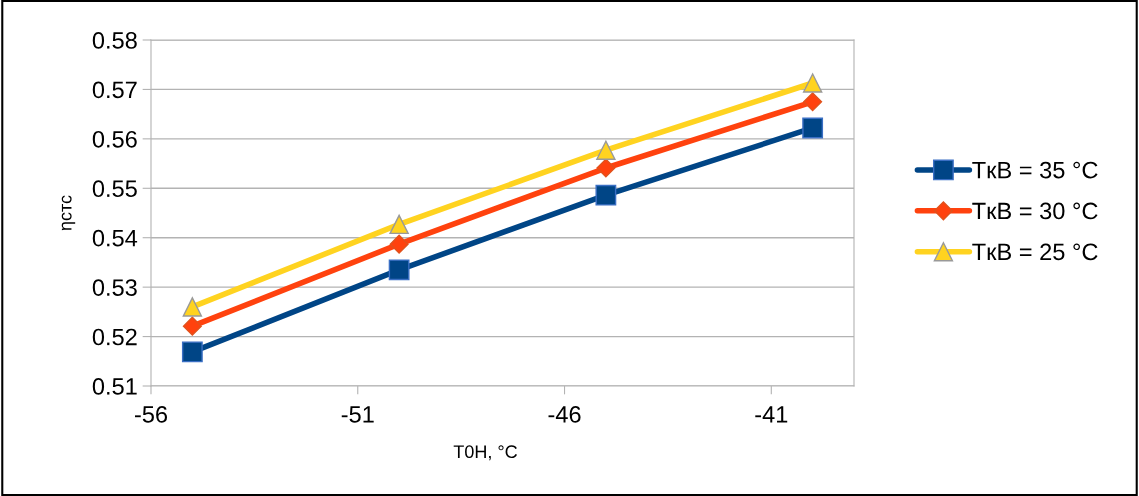 The image size is (1139, 496). What do you see at coordinates (114, 139) in the screenshot?
I see `y-tick-label: 0.56` at bounding box center [114, 139].